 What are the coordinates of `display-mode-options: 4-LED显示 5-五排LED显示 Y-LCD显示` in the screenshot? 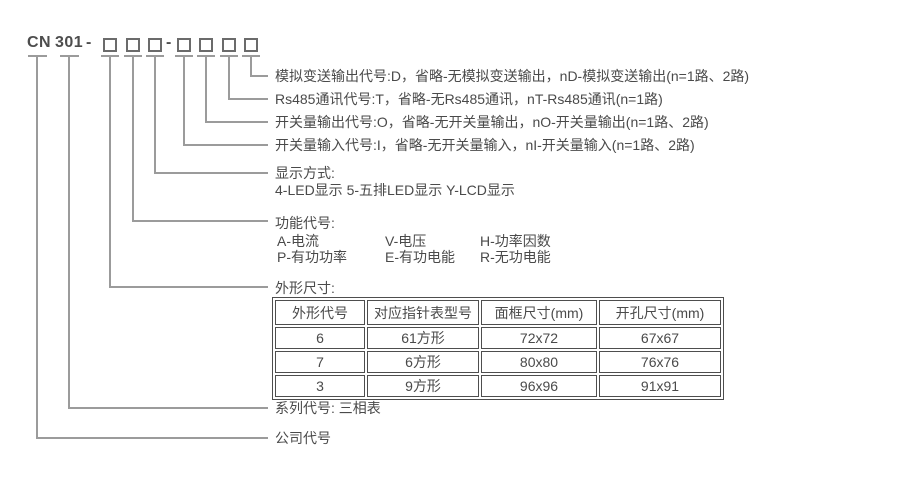 It's located at (395, 190).